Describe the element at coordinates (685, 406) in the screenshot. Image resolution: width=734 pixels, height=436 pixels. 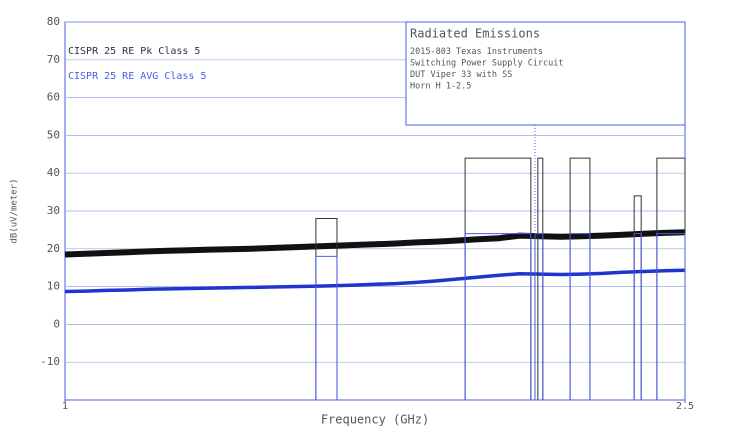
I see `x-tick-label: 2.5` at that location.